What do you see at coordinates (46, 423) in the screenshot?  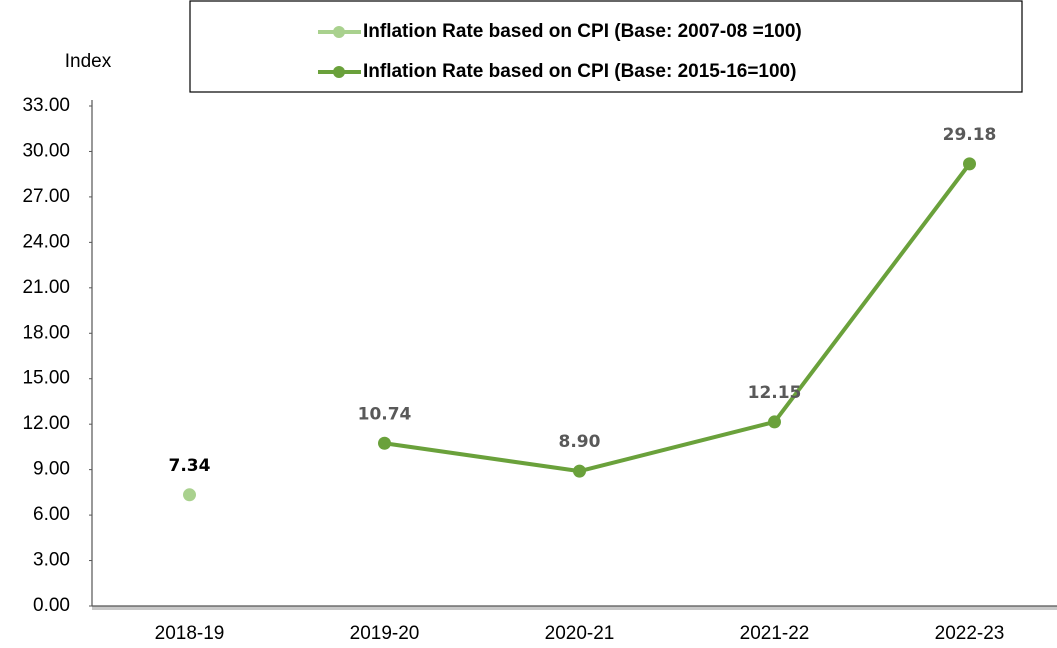 I see `y-tick-label: 12.00` at bounding box center [46, 423].